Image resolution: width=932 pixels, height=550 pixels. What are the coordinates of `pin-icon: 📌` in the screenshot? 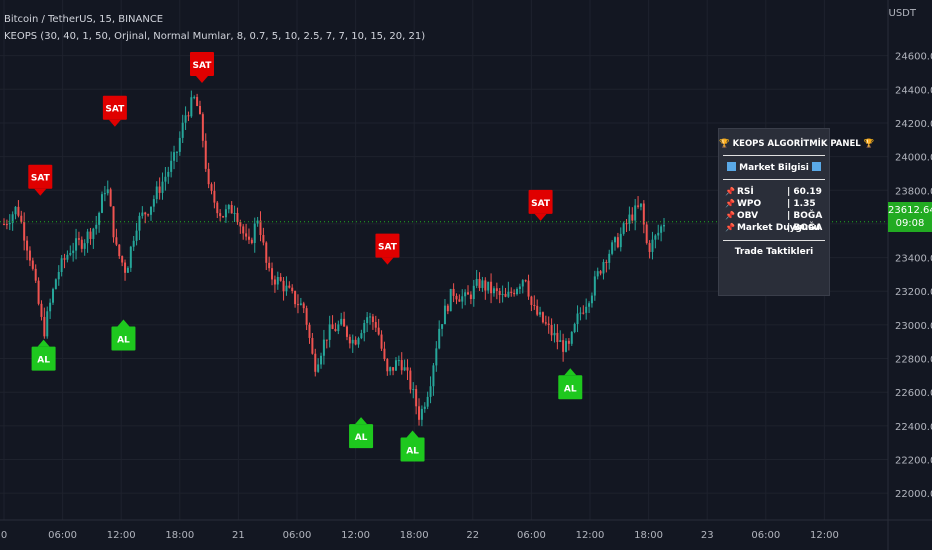 It's located at (730, 215).